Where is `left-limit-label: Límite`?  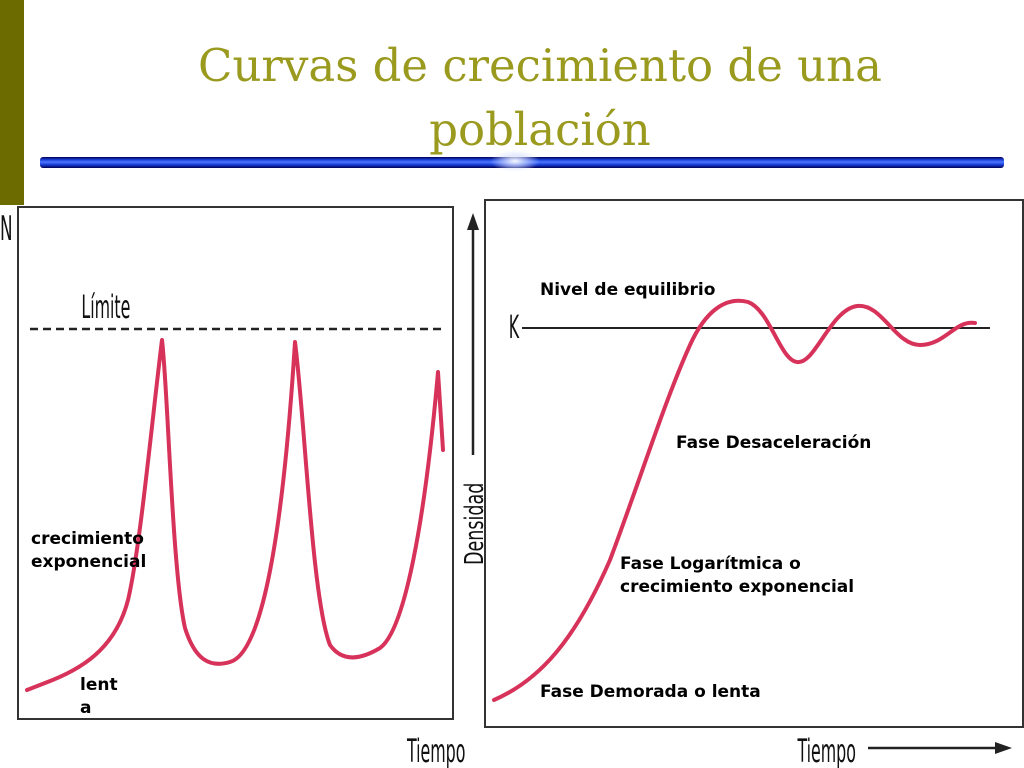 left-limit-label: Límite is located at coordinates (105, 307).